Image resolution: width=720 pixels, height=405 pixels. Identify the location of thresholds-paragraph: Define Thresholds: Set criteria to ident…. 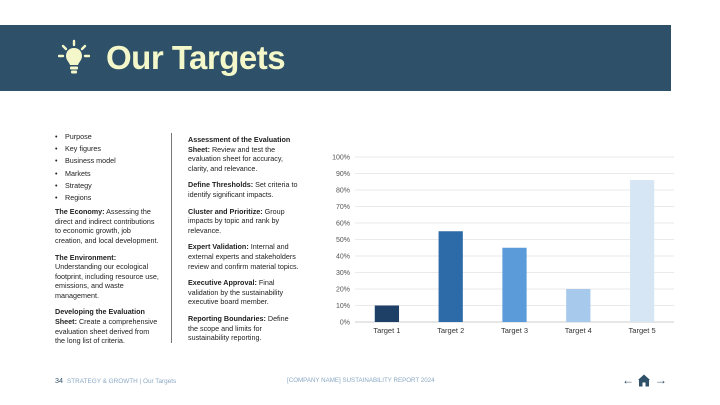
(244, 189).